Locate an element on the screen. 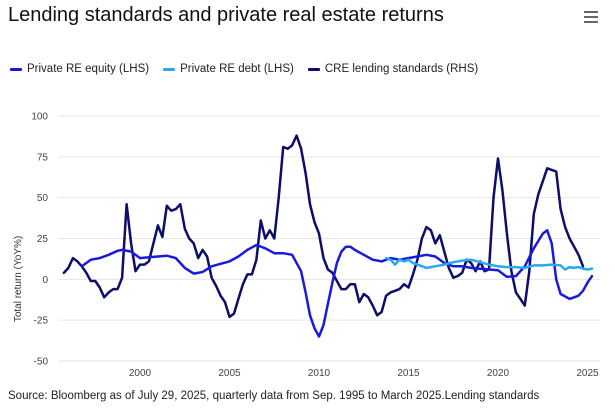 This screenshot has width=615, height=410. y-tick-label: -25 is located at coordinates (41, 321).